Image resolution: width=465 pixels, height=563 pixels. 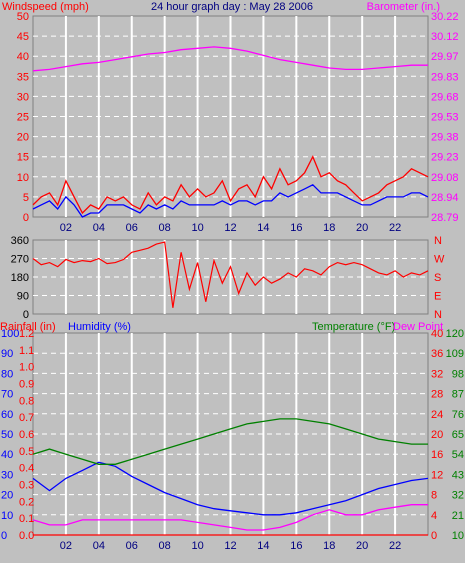 What do you see at coordinates (26, 385) in the screenshot?
I see `rainfall-tick-label: 0.9` at bounding box center [26, 385].